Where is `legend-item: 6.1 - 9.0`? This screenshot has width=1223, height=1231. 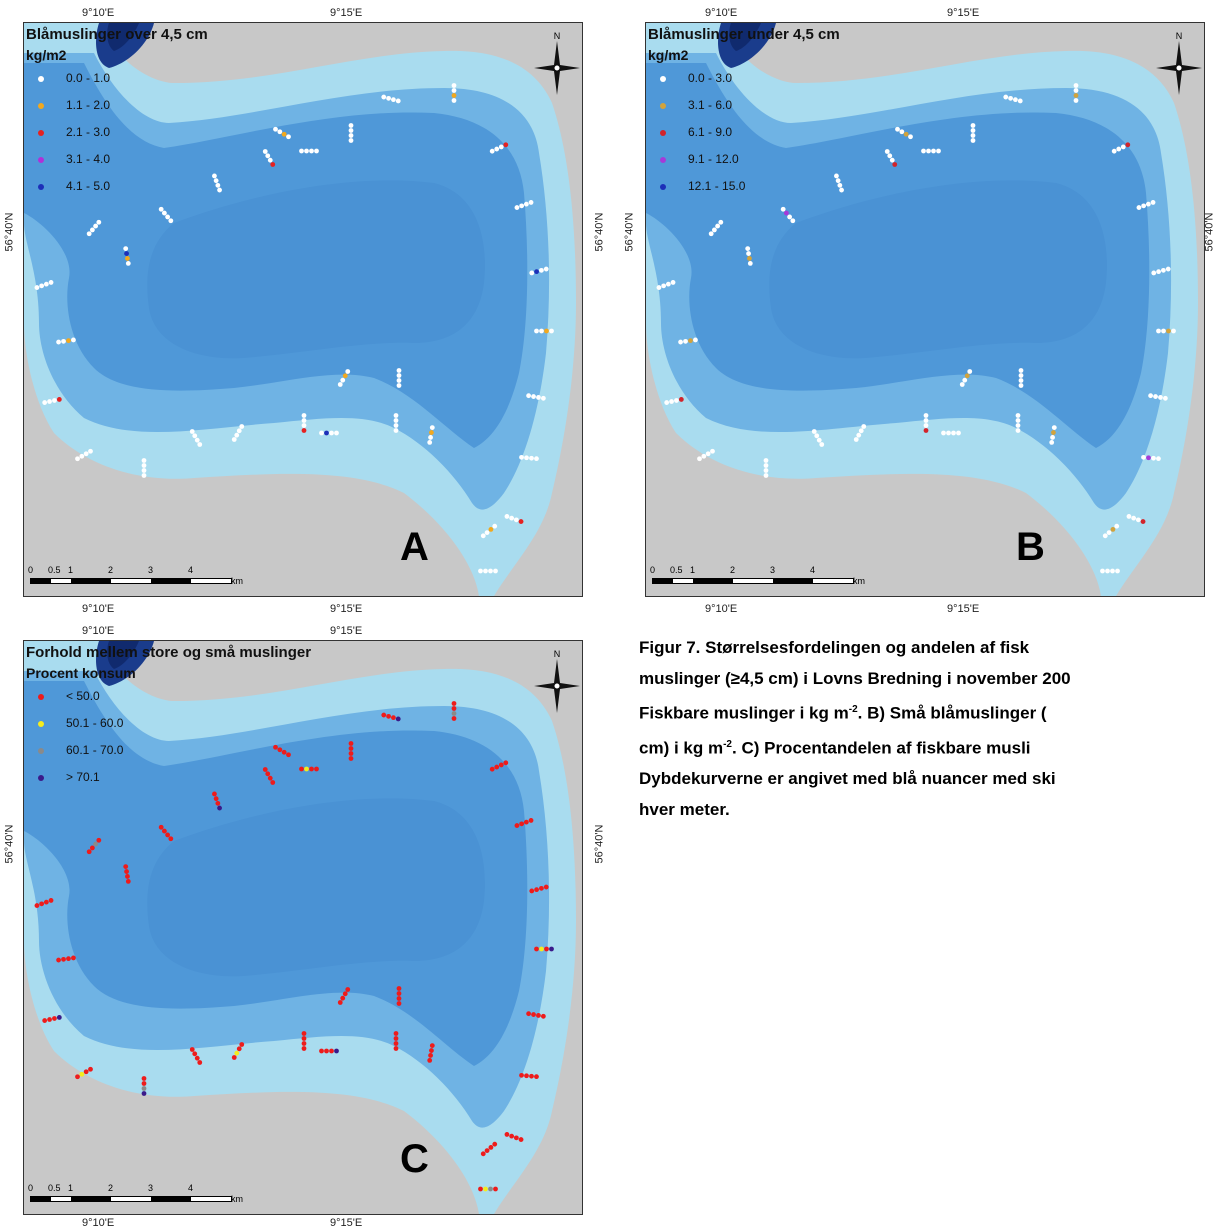
legend-item: 6.1 - 9.0 is located at coordinates (744, 132).